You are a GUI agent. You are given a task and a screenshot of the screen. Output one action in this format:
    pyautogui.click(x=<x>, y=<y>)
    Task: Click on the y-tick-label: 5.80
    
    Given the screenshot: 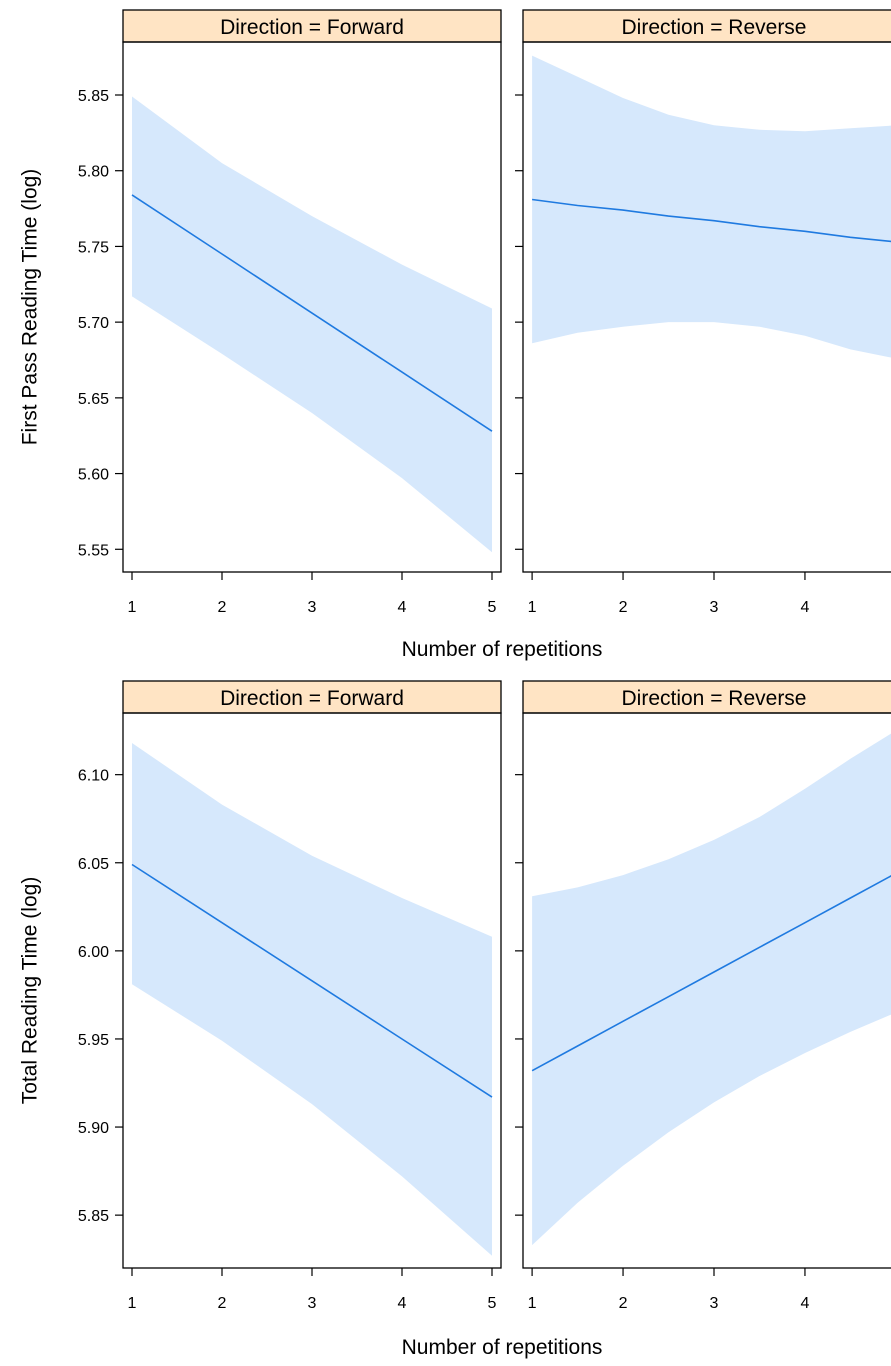 What is the action you would take?
    pyautogui.click(x=93, y=172)
    